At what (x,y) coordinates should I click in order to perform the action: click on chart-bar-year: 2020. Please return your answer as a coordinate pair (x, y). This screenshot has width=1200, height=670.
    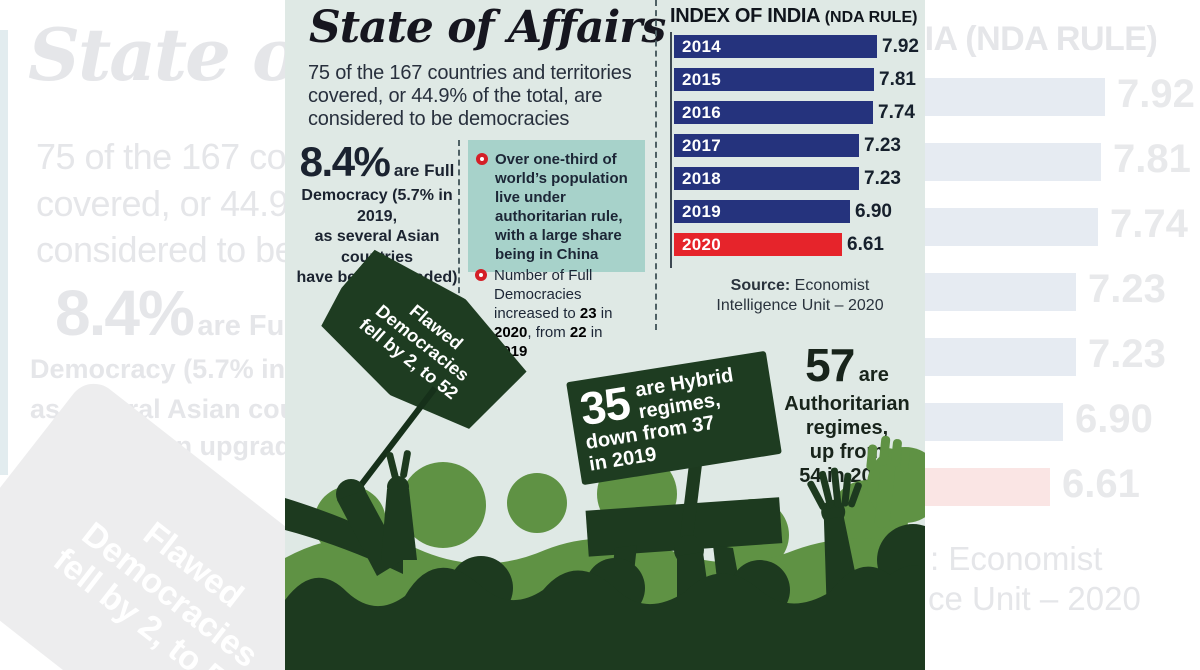
    Looking at the image, I should click on (702, 244).